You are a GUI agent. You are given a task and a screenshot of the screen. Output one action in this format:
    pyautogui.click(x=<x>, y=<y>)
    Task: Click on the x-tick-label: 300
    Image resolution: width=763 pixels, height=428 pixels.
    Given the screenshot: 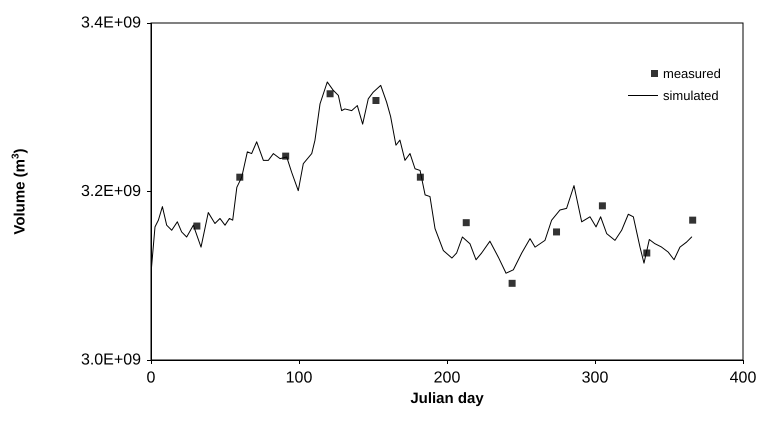 What is the action you would take?
    pyautogui.click(x=595, y=378)
    